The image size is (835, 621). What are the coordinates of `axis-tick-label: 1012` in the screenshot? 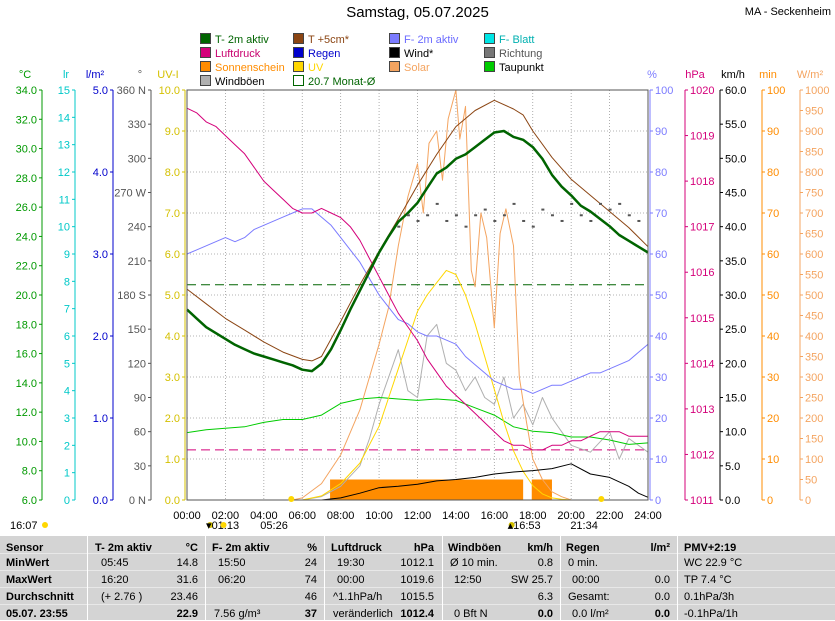 It's located at (702, 455).